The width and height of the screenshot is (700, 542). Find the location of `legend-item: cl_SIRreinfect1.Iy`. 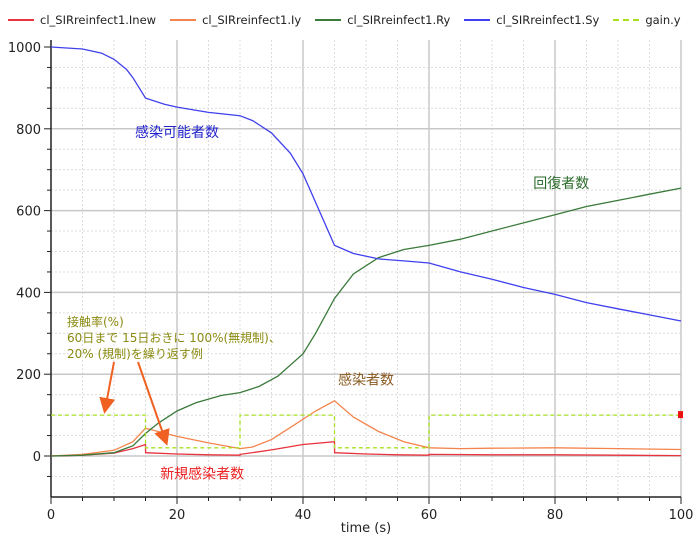

legend-item: cl_SIRreinfect1.Iy is located at coordinates (235, 20).